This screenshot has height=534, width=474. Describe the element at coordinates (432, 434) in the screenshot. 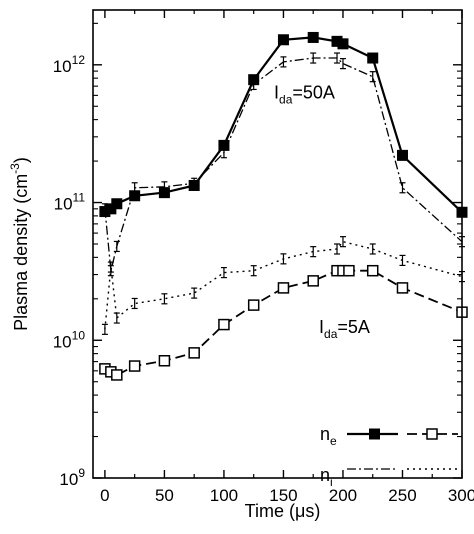

I see `legend-marker-open` at that location.